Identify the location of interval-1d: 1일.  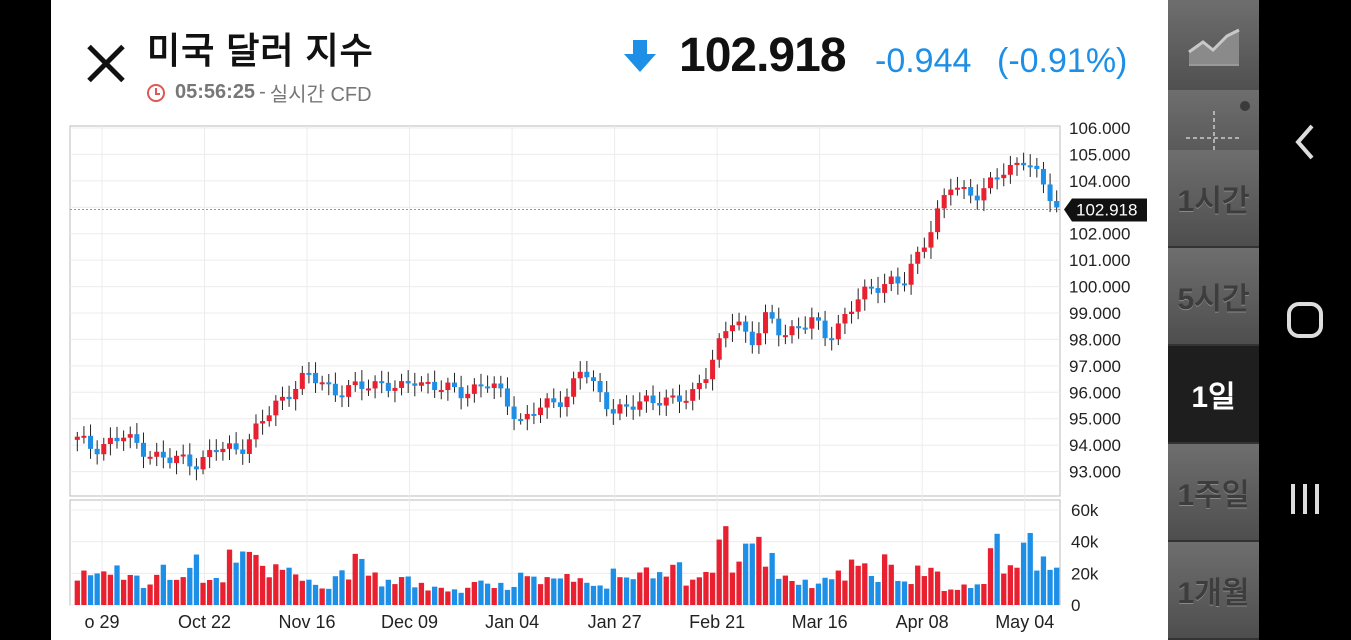
(1213, 395).